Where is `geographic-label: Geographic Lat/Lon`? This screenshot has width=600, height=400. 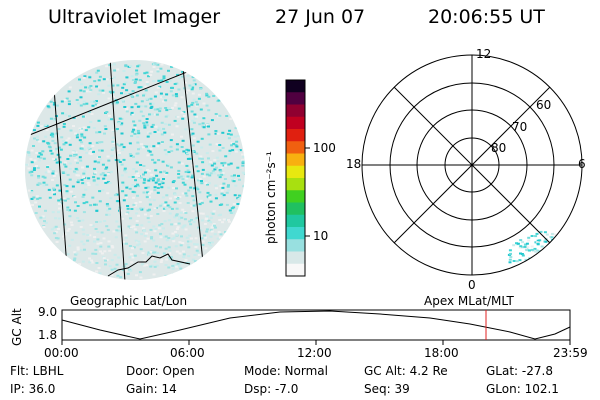 geographic-label: Geographic Lat/Lon is located at coordinates (129, 301).